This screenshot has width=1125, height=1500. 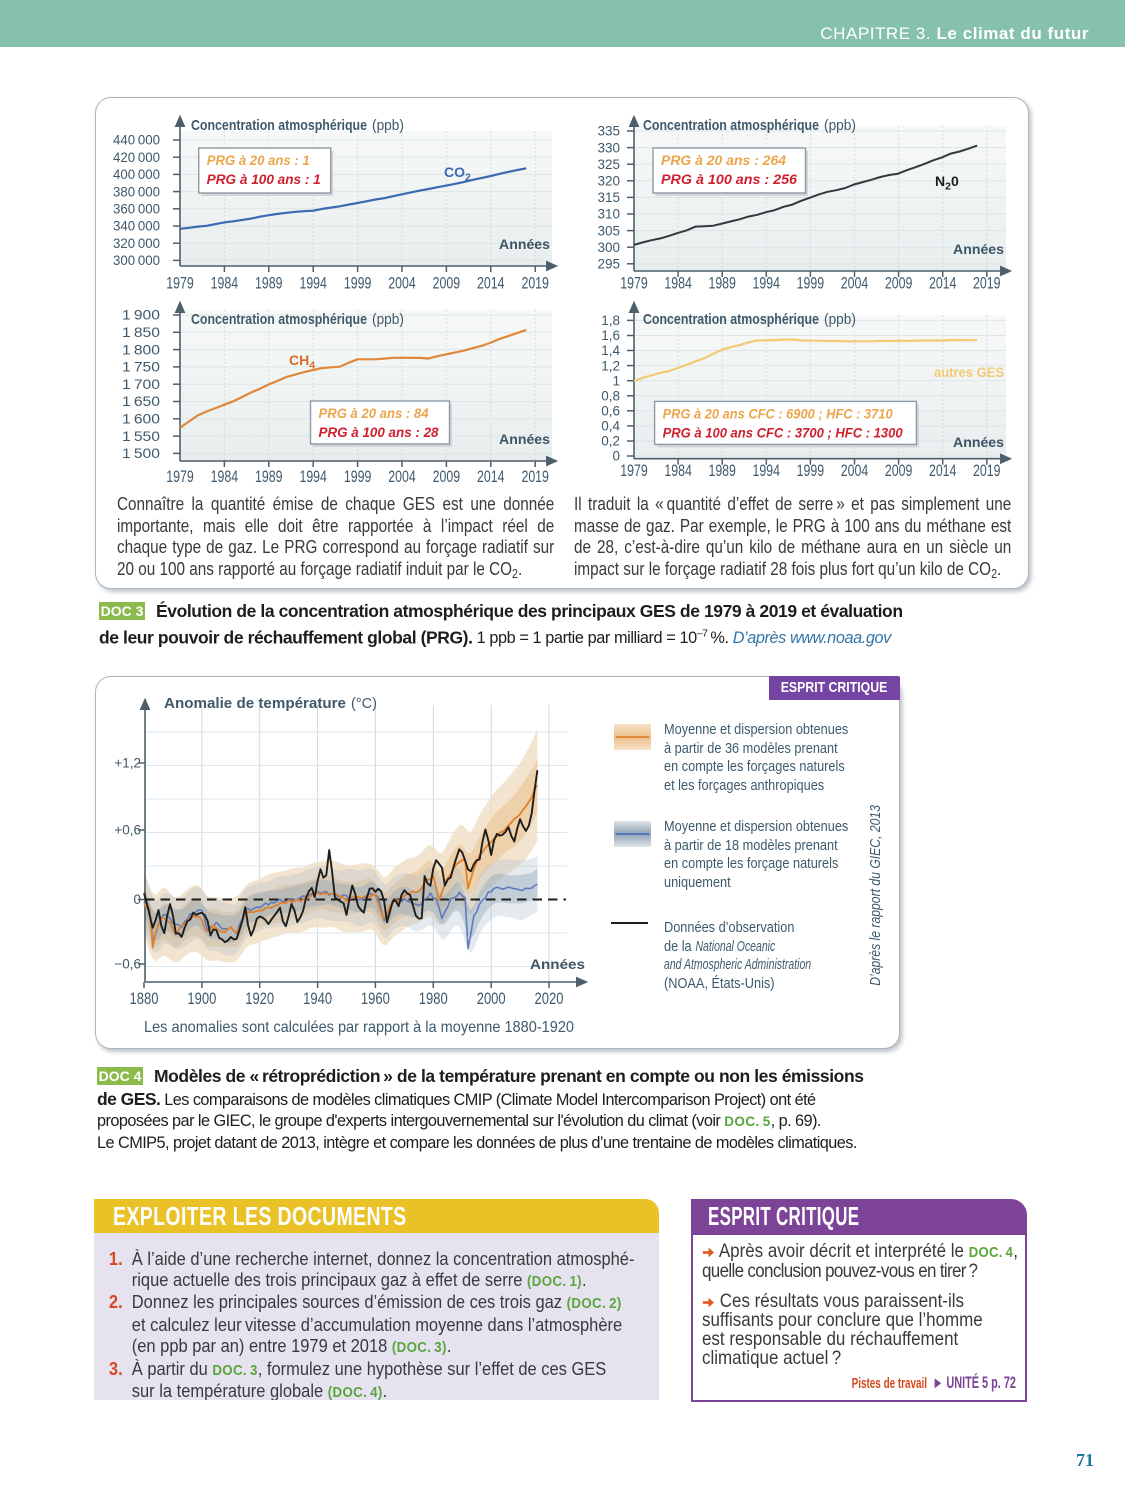 I want to click on svg-text: −0,6, so click(x=127, y=964).